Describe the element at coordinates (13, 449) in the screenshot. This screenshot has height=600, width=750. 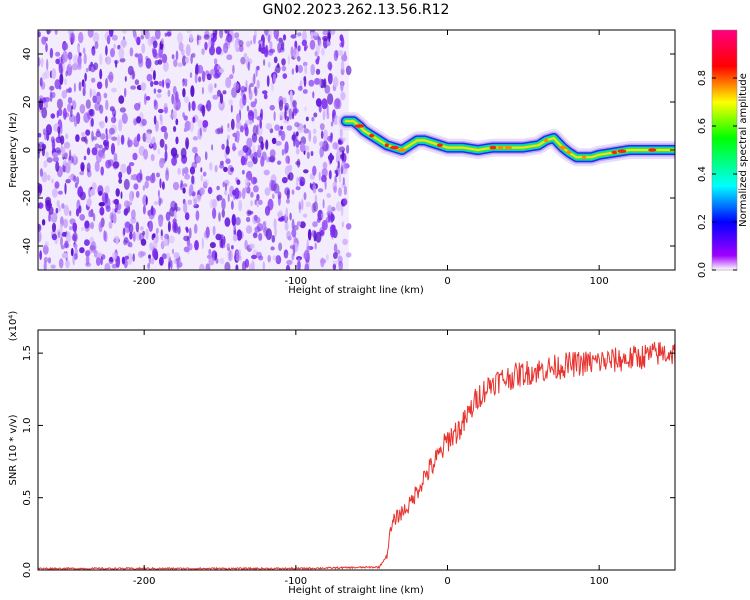
I see `snr-y-axis-label: SNR (10 * v/v)` at that location.